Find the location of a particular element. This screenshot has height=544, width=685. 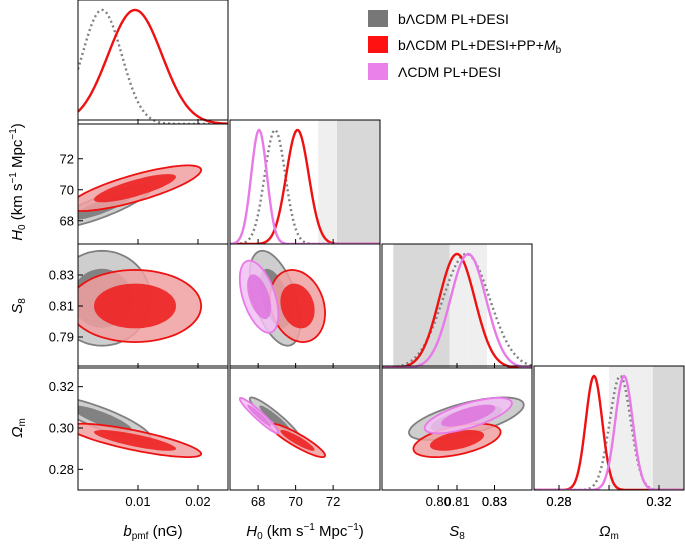

panel-S8-Om is located at coordinates (466, 427).